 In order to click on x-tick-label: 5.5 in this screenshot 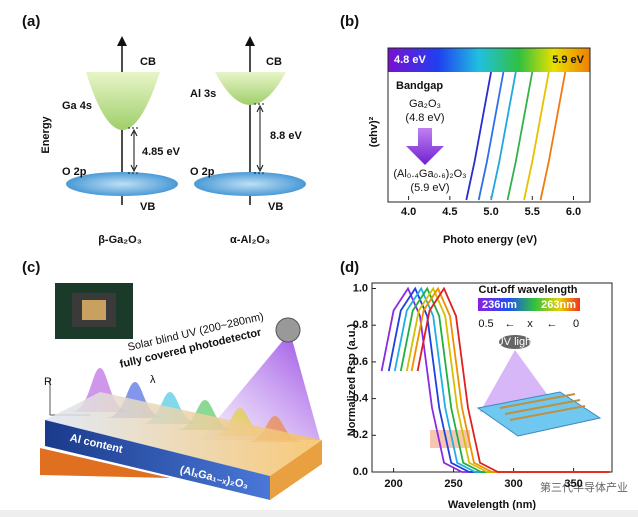, I will do `click(532, 212)`.